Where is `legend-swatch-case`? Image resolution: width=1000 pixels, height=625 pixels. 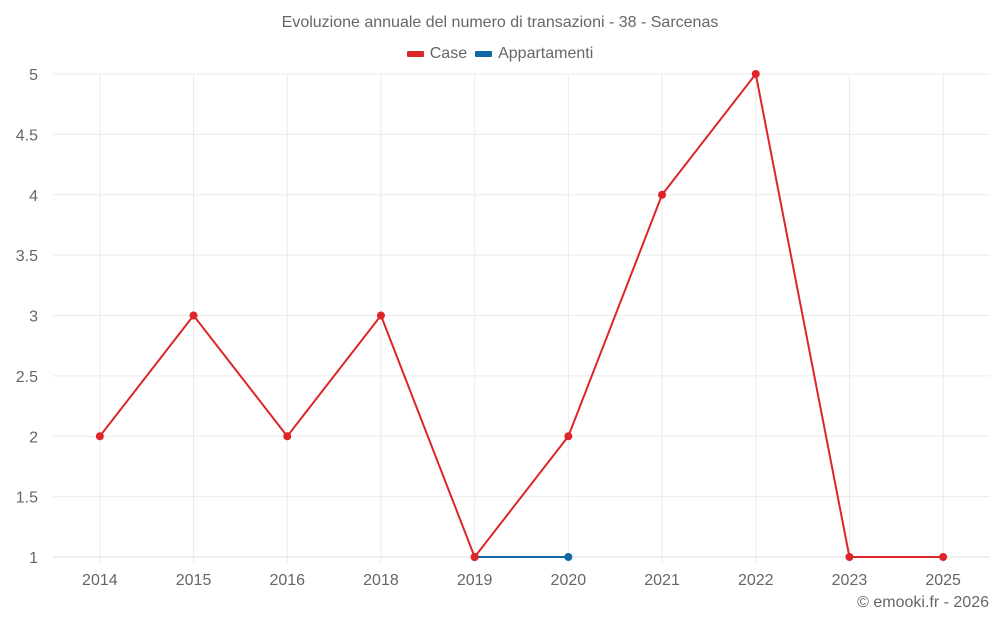 legend-swatch-case is located at coordinates (415, 54).